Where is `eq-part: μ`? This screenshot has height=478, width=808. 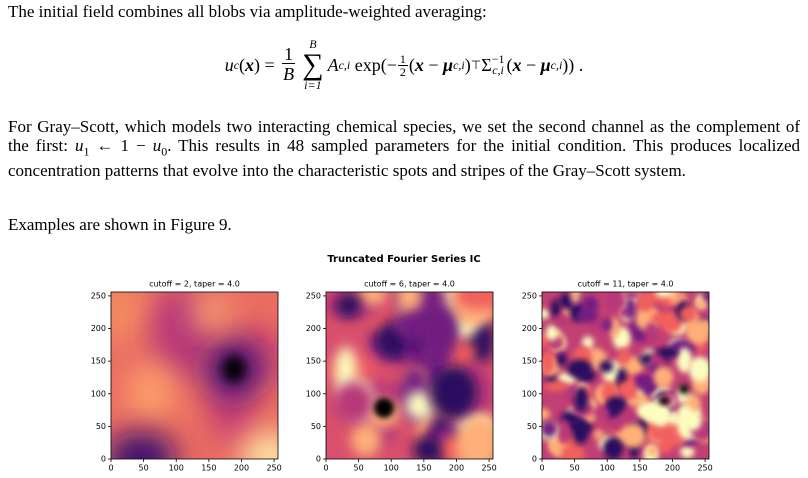
eq-part: μ is located at coordinates (545, 64).